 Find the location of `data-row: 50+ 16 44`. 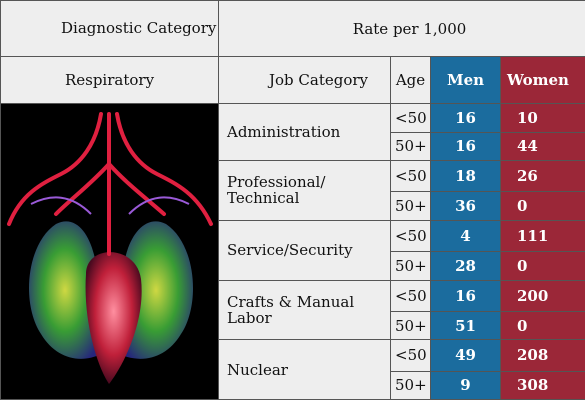

data-row: 50+ 16 44 is located at coordinates (293, 146).